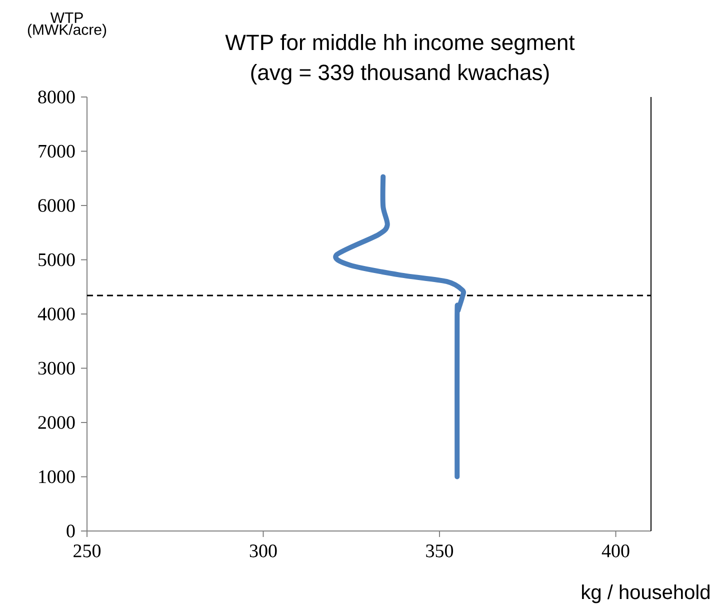  Describe the element at coordinates (400, 44) in the screenshot. I see `chart-title: WTP for middle hh income segment` at that location.